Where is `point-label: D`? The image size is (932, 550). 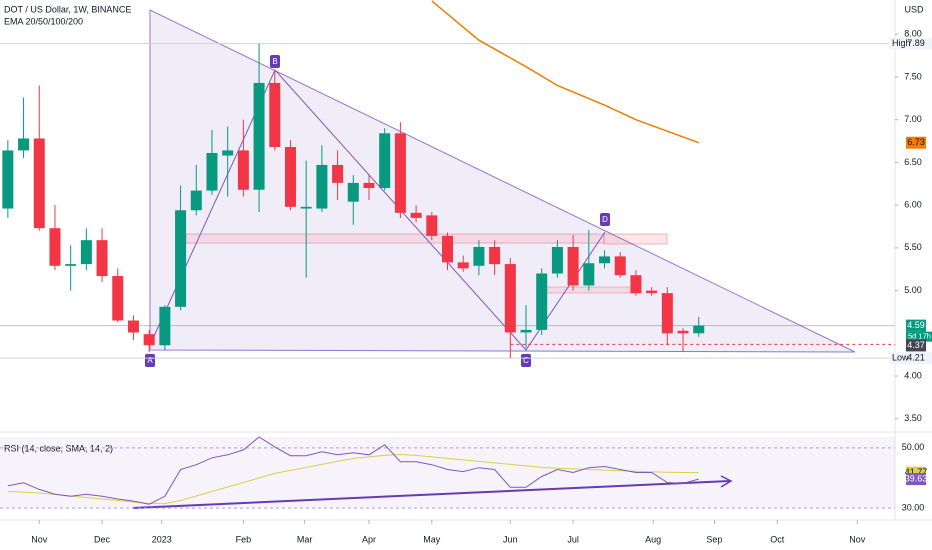
point-label: D is located at coordinates (605, 219).